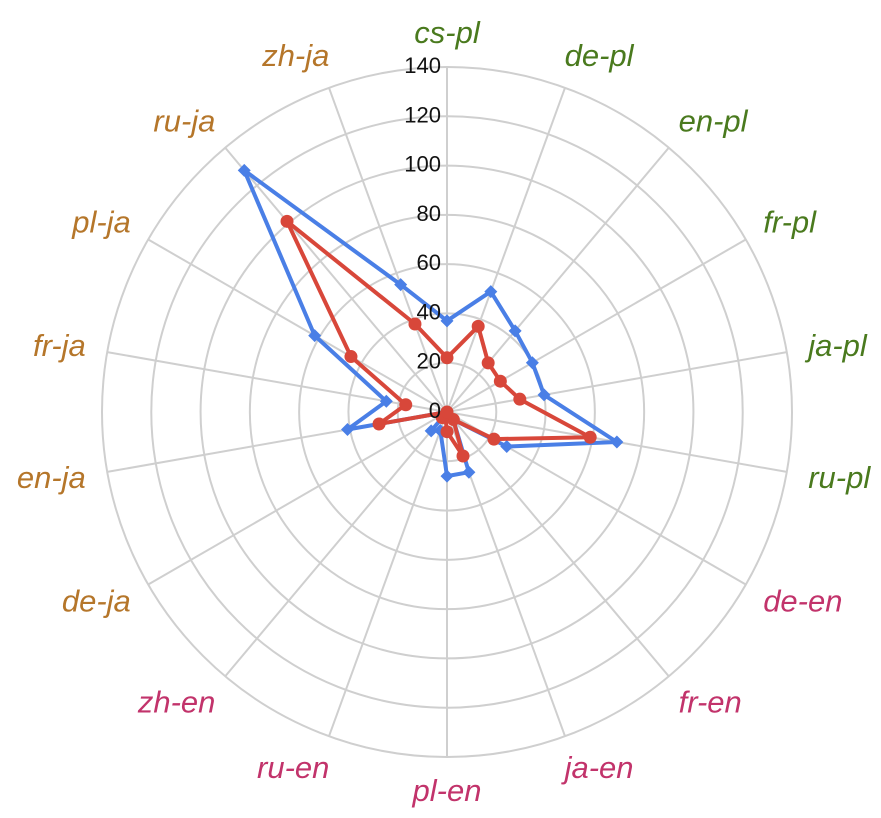 The height and width of the screenshot is (818, 881). Describe the element at coordinates (96, 601) in the screenshot. I see `category-label-de-ja: de-ja` at that location.